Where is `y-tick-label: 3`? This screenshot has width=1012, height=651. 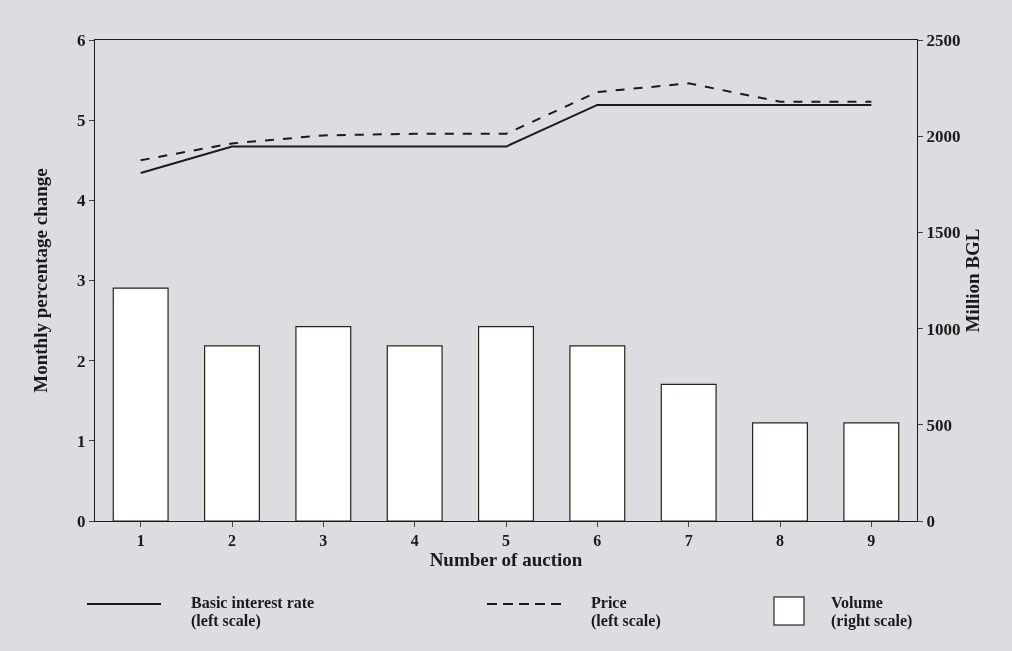
y-tick-label: 3 is located at coordinates (81, 281).